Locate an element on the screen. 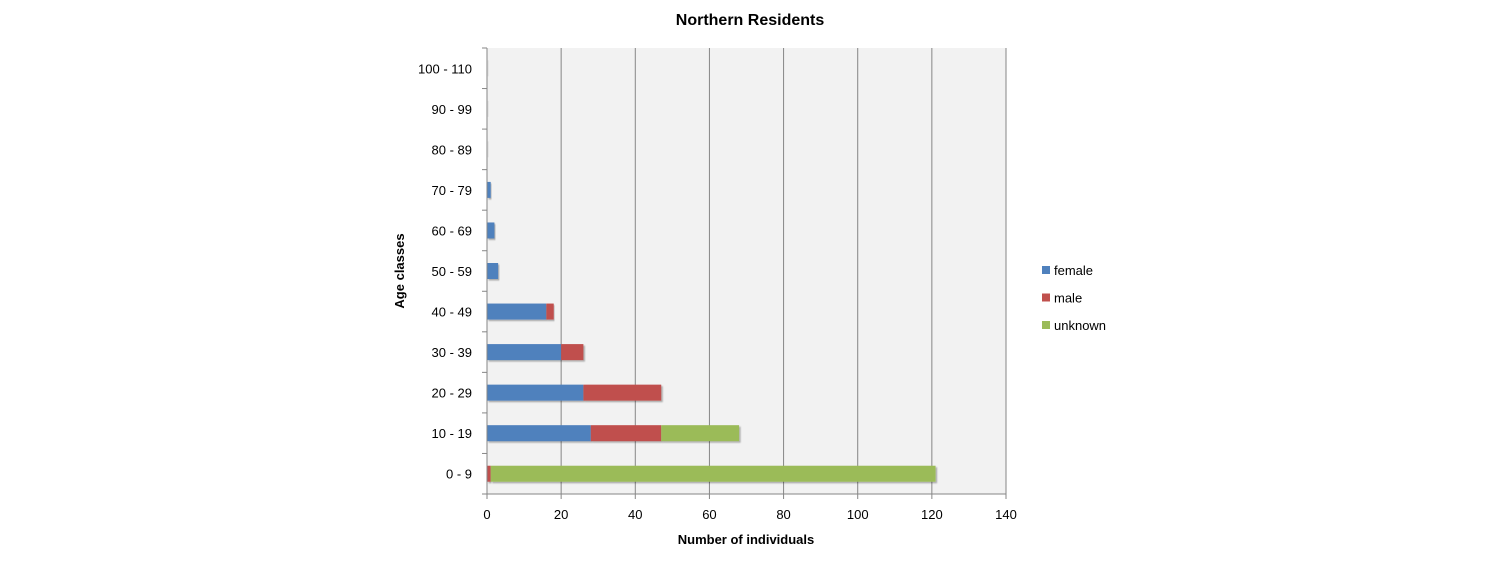 The image size is (1500, 570). legend-label-male: male is located at coordinates (1068, 298).